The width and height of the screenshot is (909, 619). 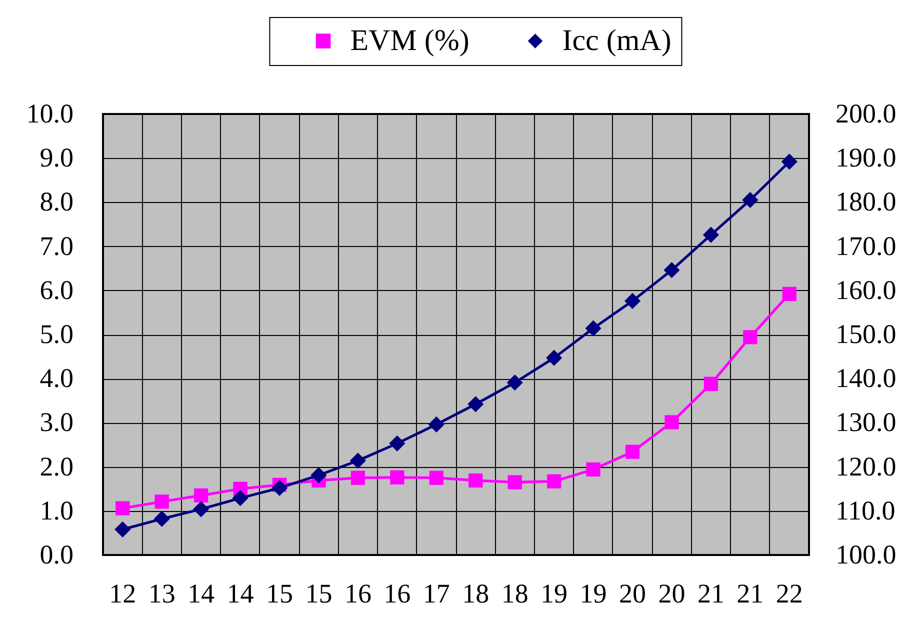 What do you see at coordinates (866, 201) in the screenshot?
I see `y2-tick-label: 180.0` at bounding box center [866, 201].